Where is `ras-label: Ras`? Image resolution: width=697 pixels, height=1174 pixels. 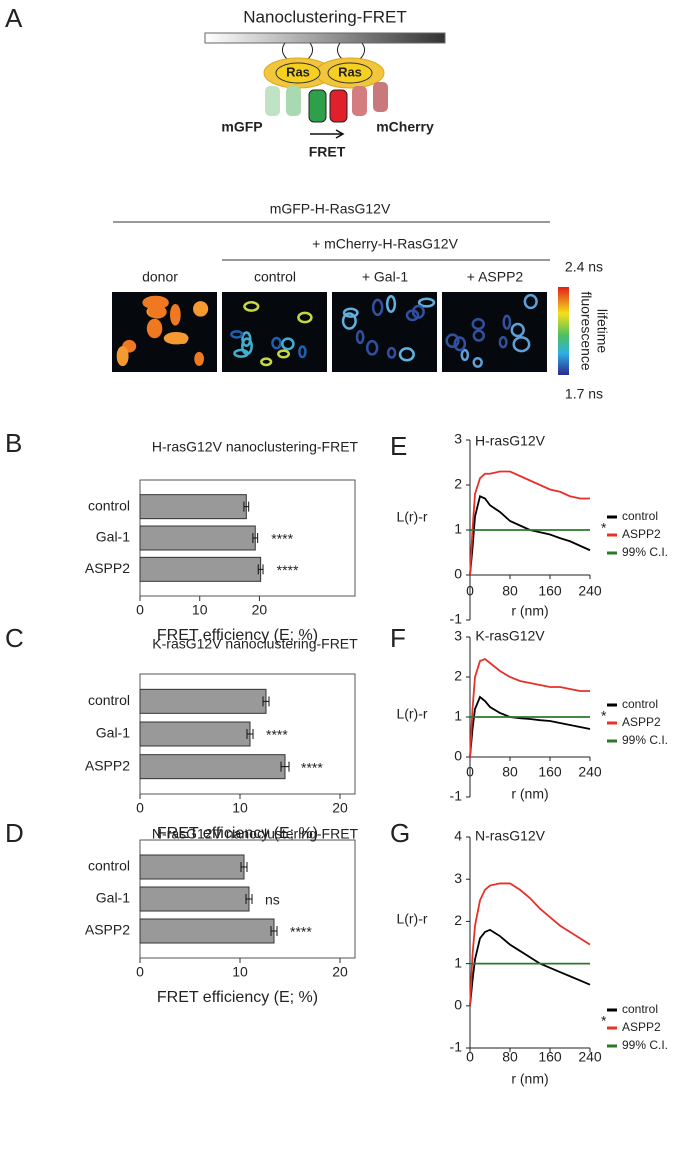
ras-label: Ras is located at coordinates (350, 71).